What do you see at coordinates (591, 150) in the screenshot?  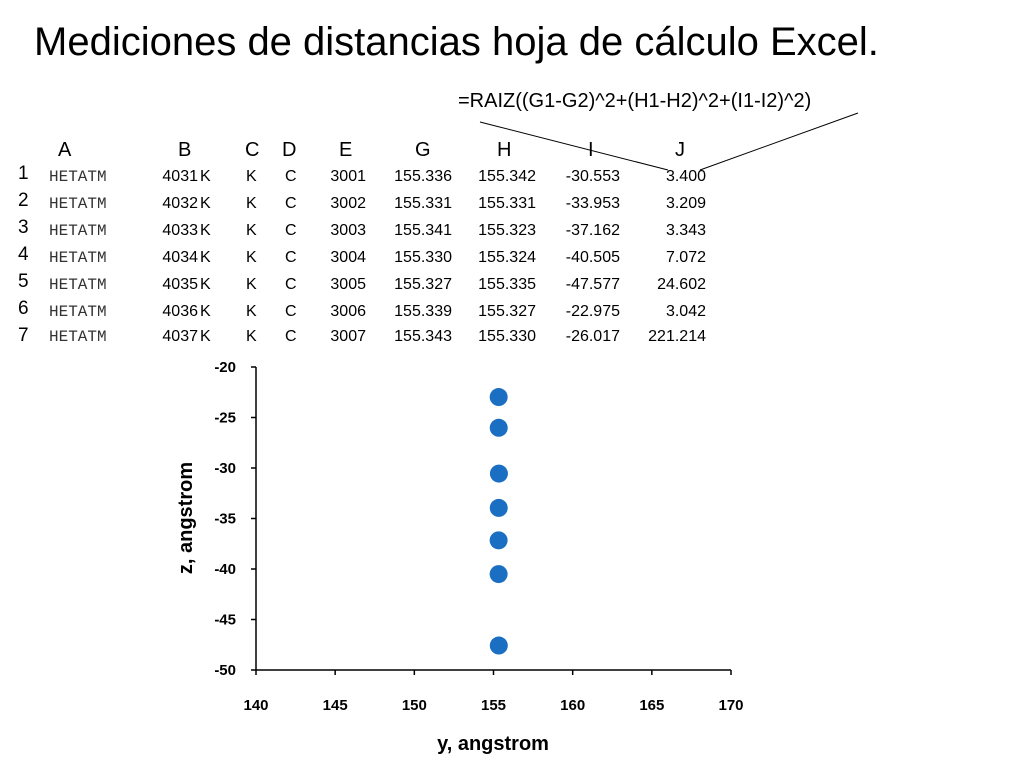 I see `column-header-i: I` at bounding box center [591, 150].